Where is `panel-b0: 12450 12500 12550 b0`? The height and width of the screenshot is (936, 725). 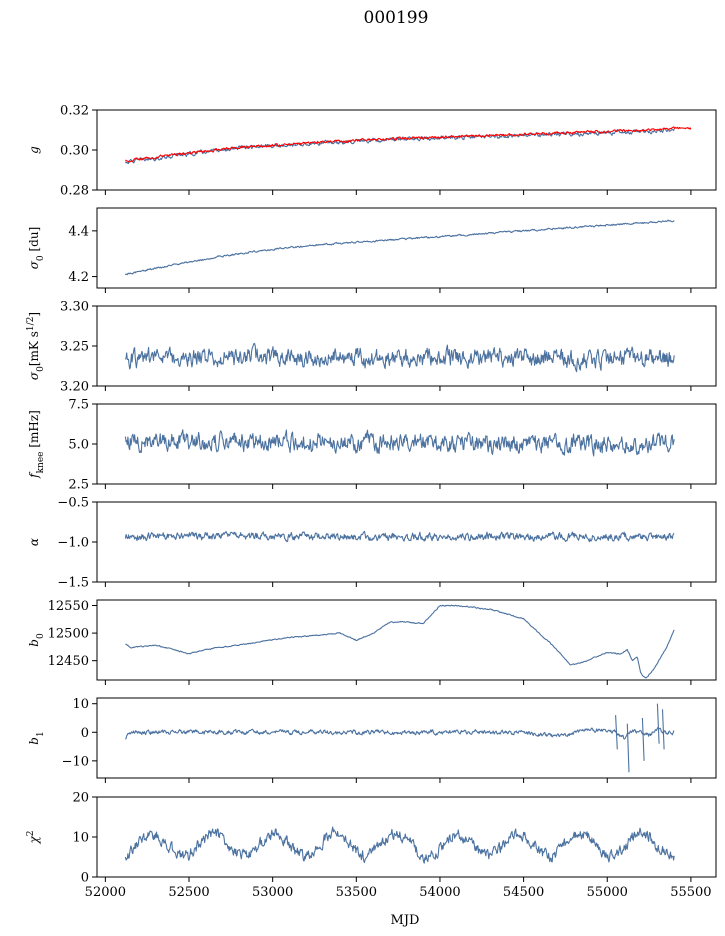
panel-b0: 12450 12500 12550 b0 is located at coordinates (372, 642).